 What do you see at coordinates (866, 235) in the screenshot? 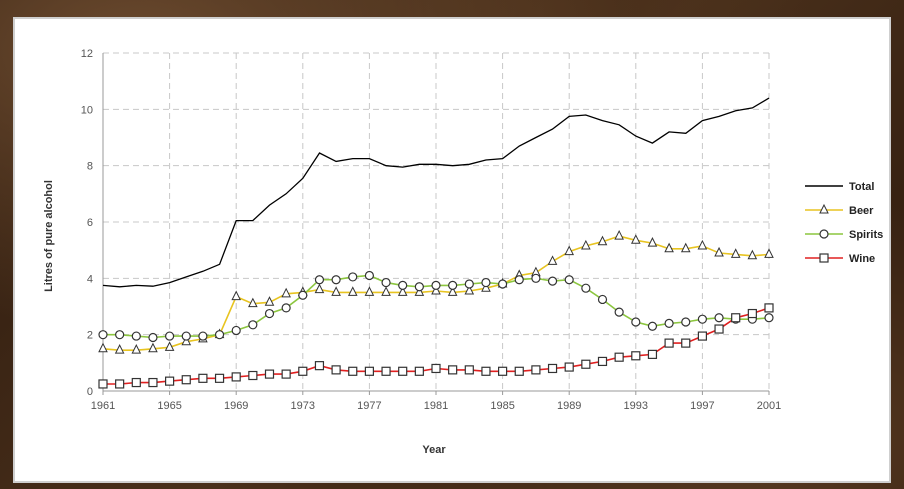
I see `legend-label-spirits: Spirits` at bounding box center [866, 235].